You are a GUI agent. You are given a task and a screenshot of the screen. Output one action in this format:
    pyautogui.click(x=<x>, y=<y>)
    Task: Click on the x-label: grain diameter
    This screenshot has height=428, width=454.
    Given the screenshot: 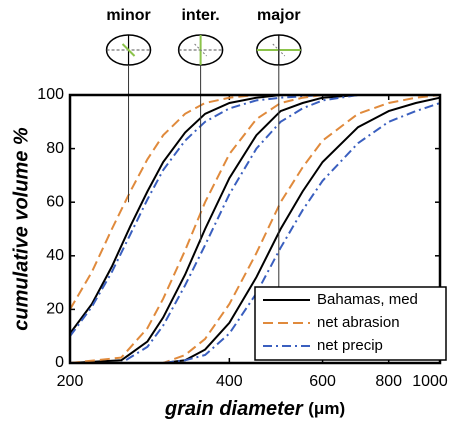 What is the action you would take?
    pyautogui.click(x=234, y=409)
    